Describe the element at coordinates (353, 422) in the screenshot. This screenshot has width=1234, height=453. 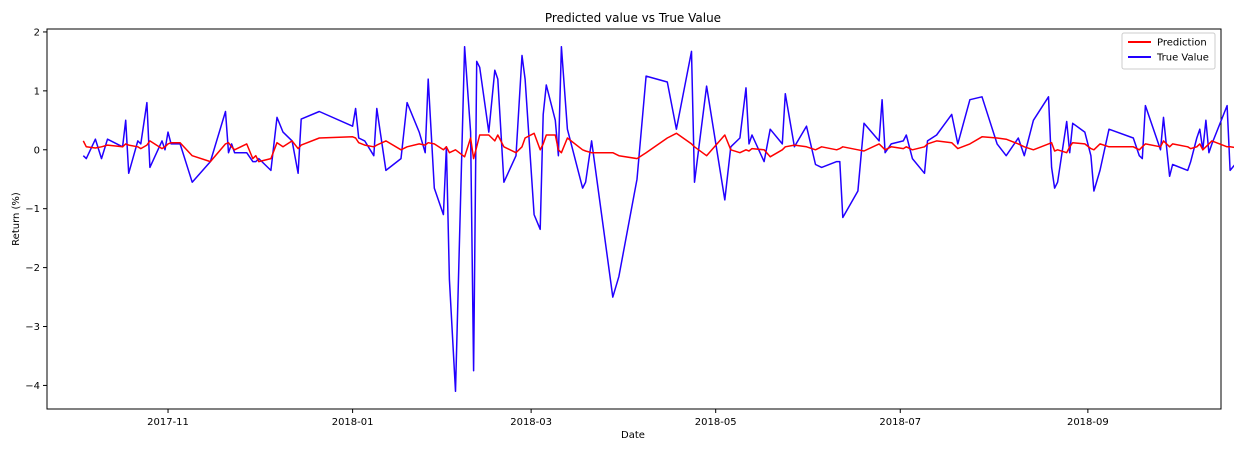
I see `x-tick-label: 2018-01` at that location.